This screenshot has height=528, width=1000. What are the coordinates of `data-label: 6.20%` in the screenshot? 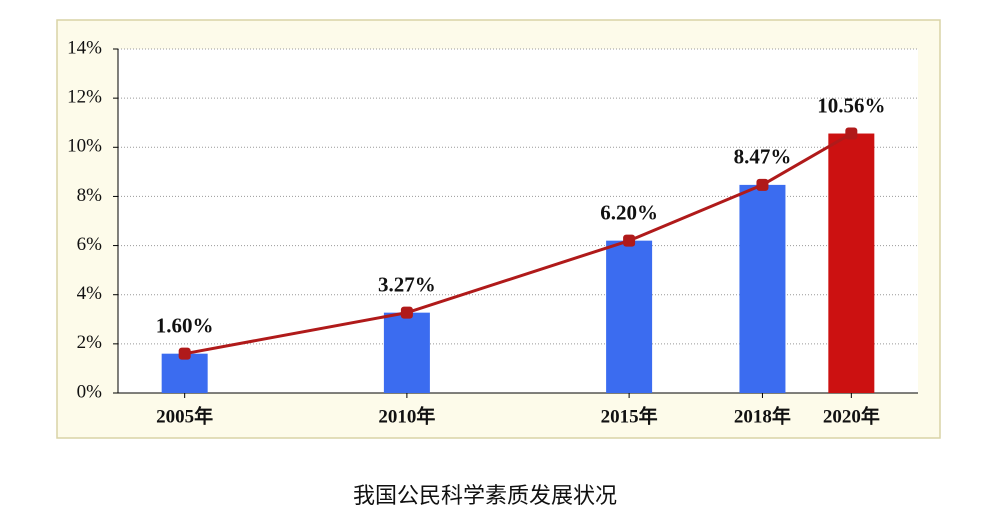 It's located at (629, 212).